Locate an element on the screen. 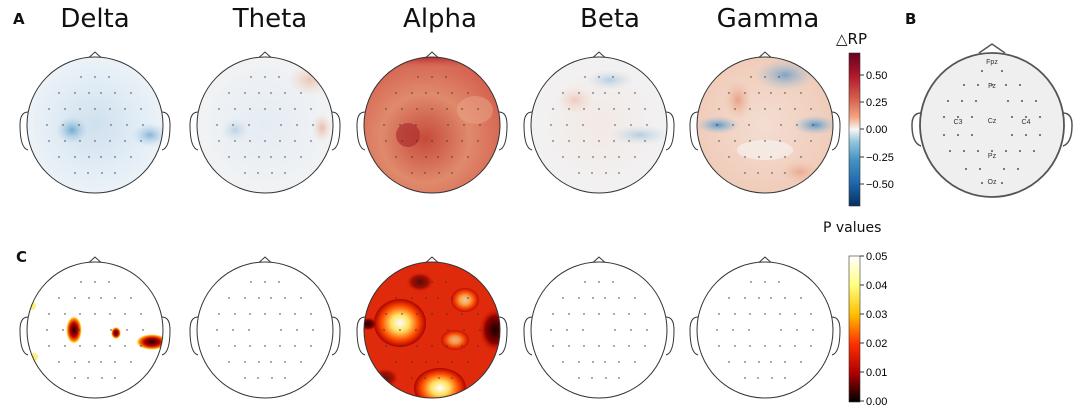  head-theta-rp is located at coordinates (265, 122).